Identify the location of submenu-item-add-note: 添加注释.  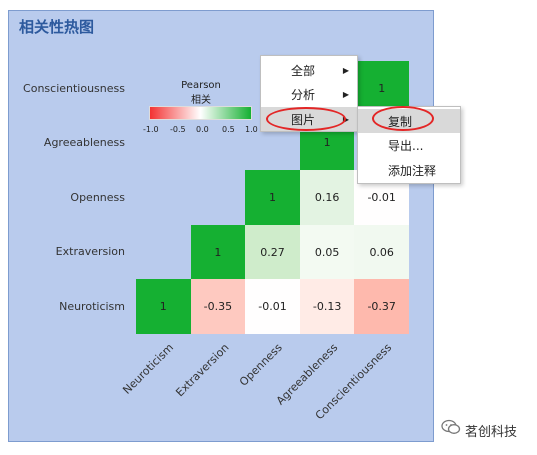
(409, 170).